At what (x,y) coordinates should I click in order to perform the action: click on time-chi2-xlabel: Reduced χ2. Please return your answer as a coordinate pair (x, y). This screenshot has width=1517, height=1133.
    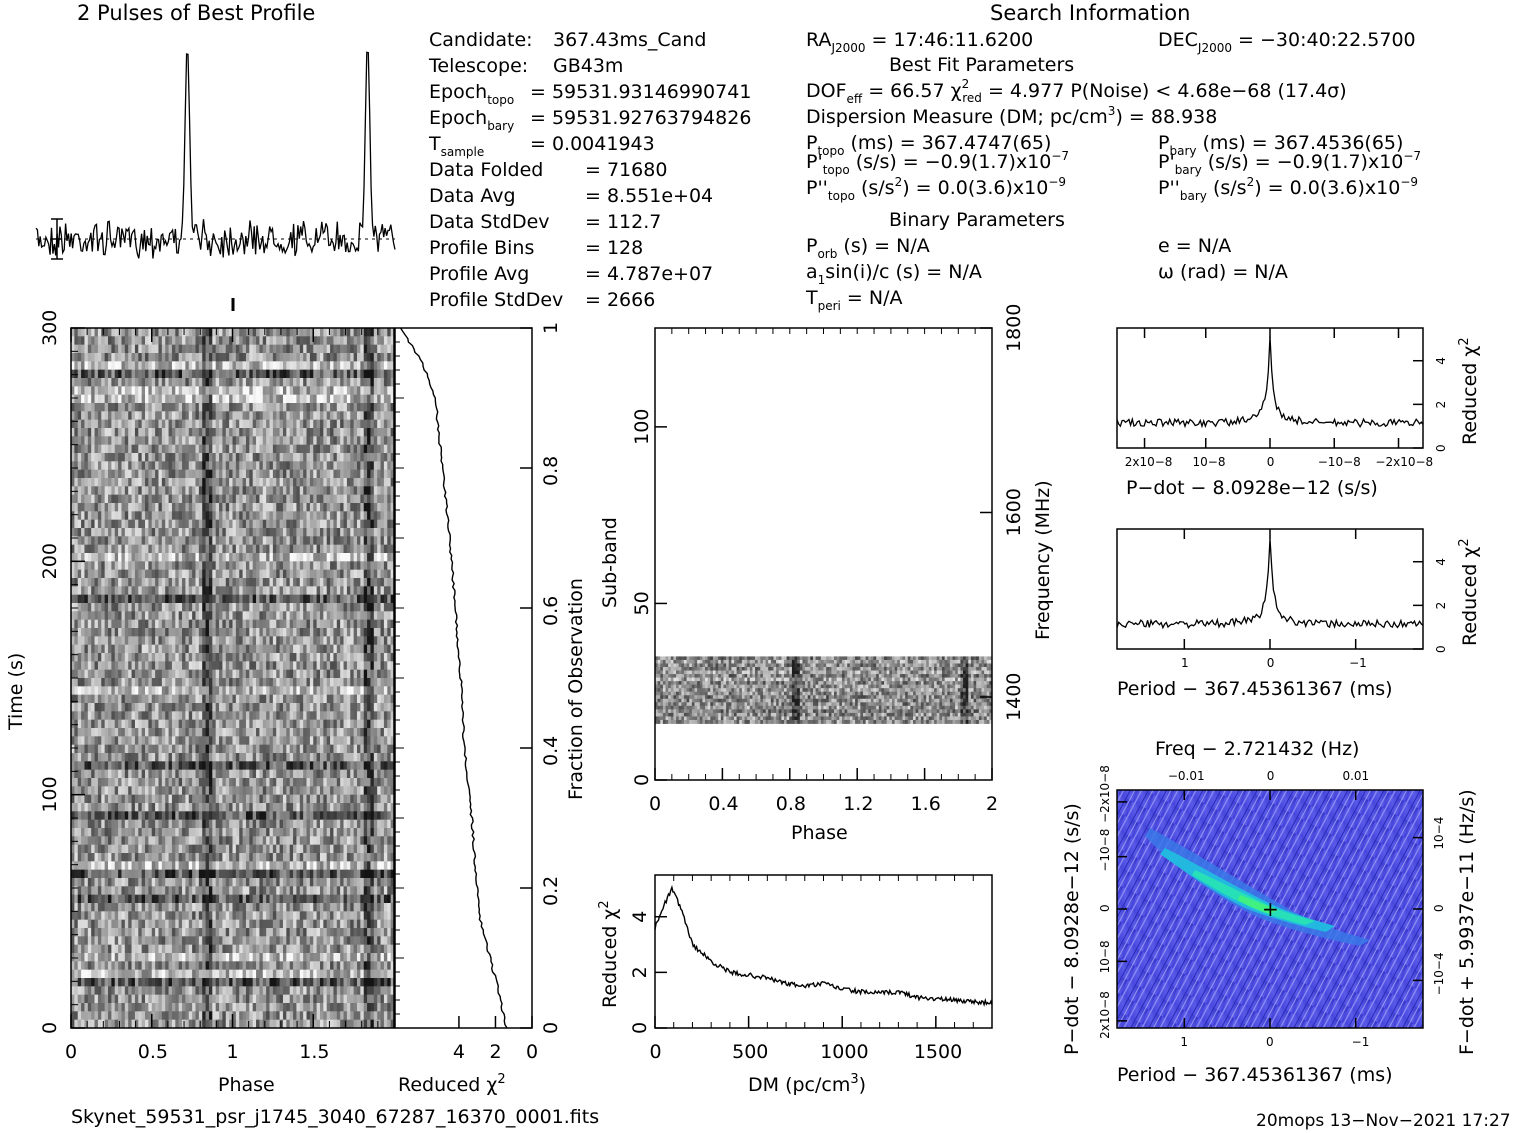
    Looking at the image, I should click on (452, 1084).